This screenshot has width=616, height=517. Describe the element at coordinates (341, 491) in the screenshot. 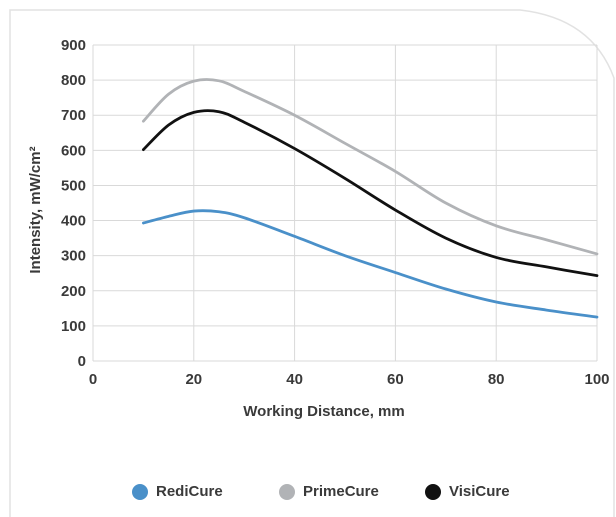

I see `legend-label-primecure: PrimeCure` at that location.